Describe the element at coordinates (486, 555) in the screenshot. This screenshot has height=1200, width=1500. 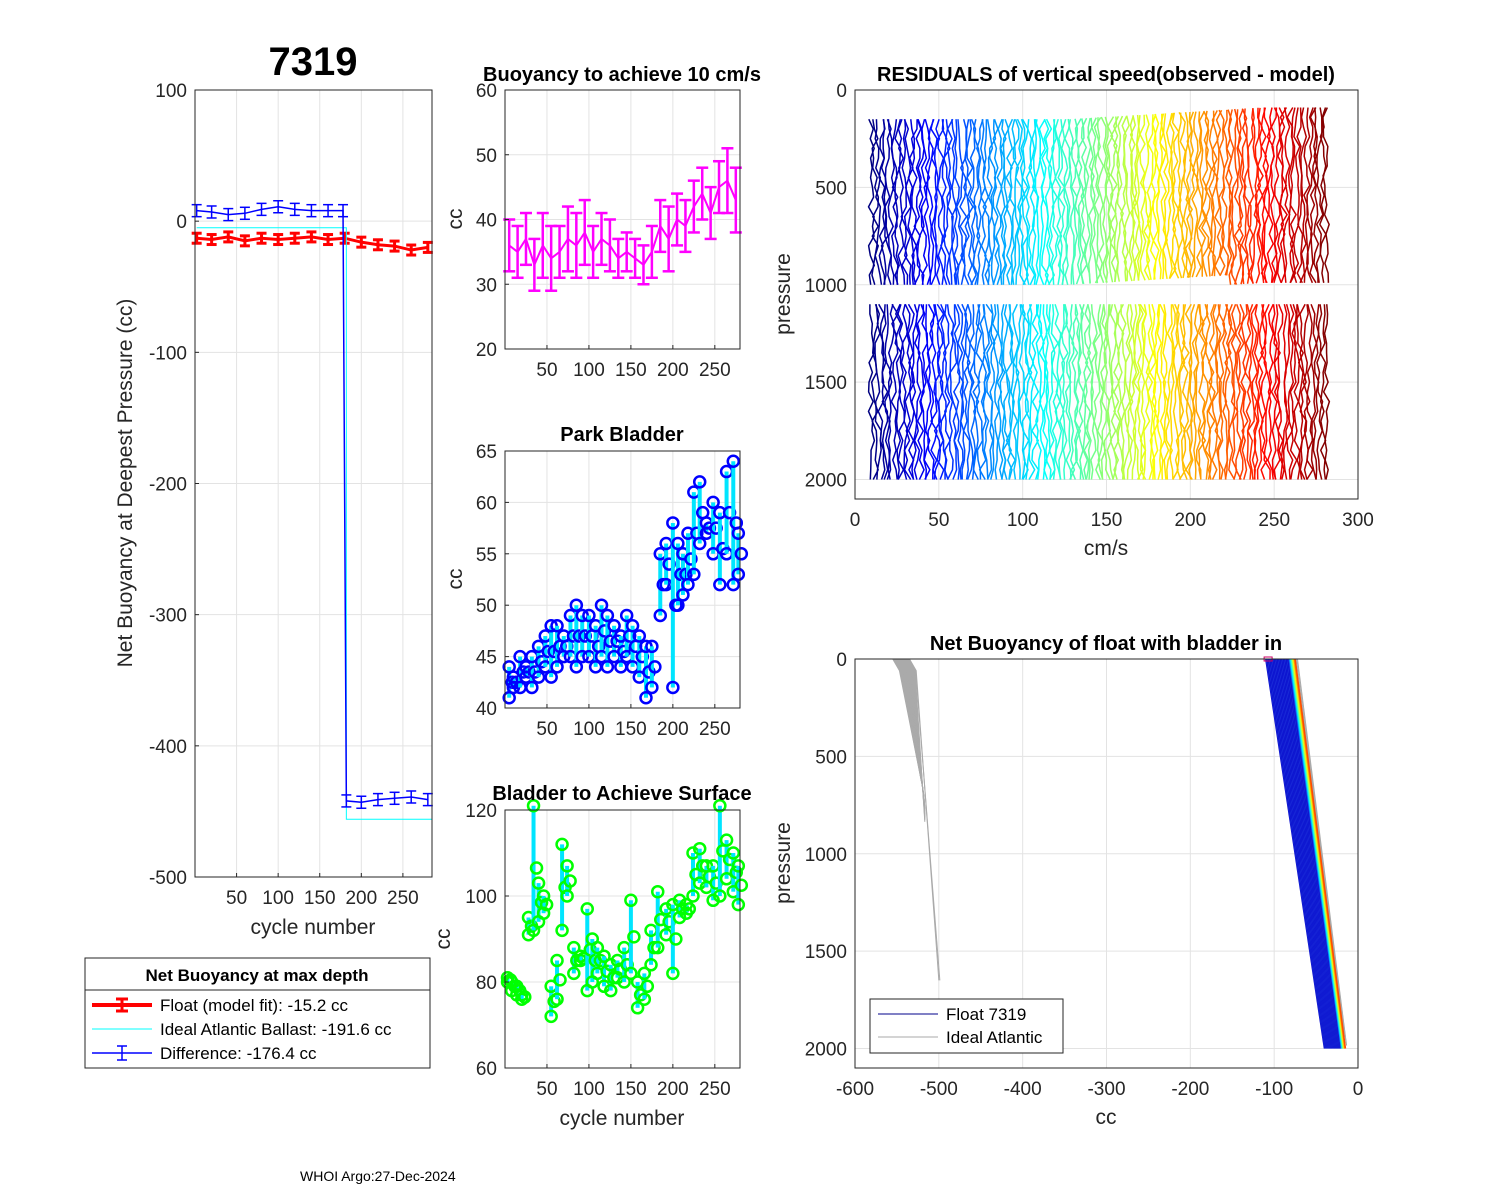
I see `tick-label-y: 55` at that location.